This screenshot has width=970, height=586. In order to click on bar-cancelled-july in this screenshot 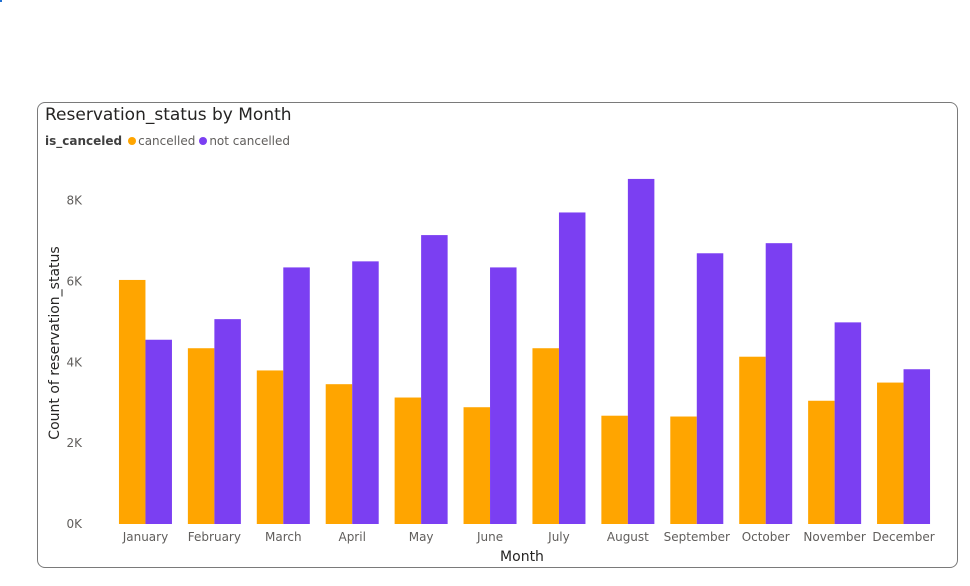, I will do `click(545, 436)`.